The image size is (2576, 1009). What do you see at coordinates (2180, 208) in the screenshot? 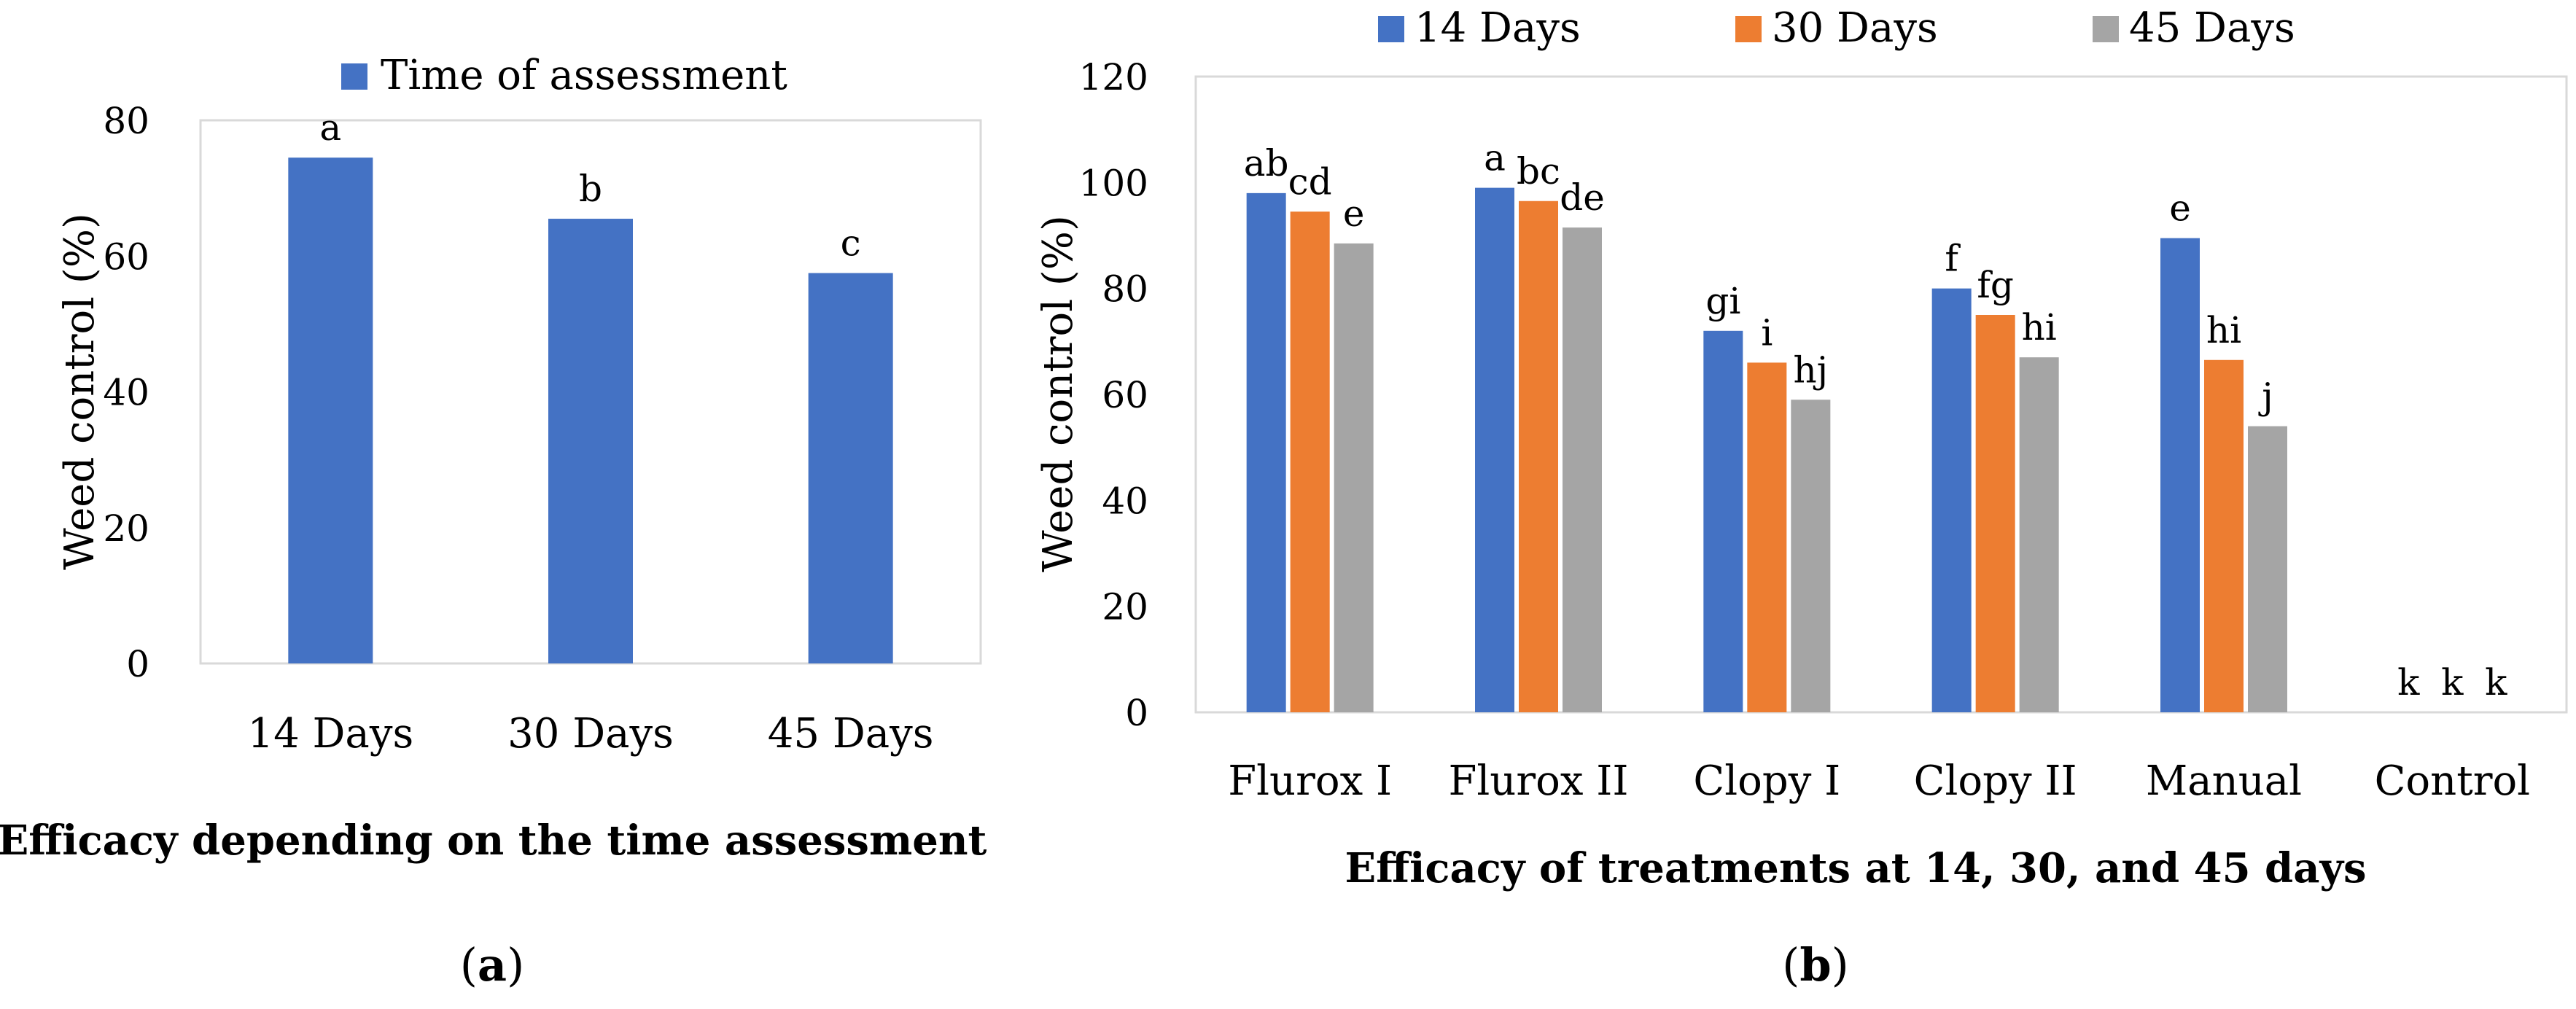
I see `chart-b-bar-label-manual-14-days: e` at bounding box center [2180, 208].